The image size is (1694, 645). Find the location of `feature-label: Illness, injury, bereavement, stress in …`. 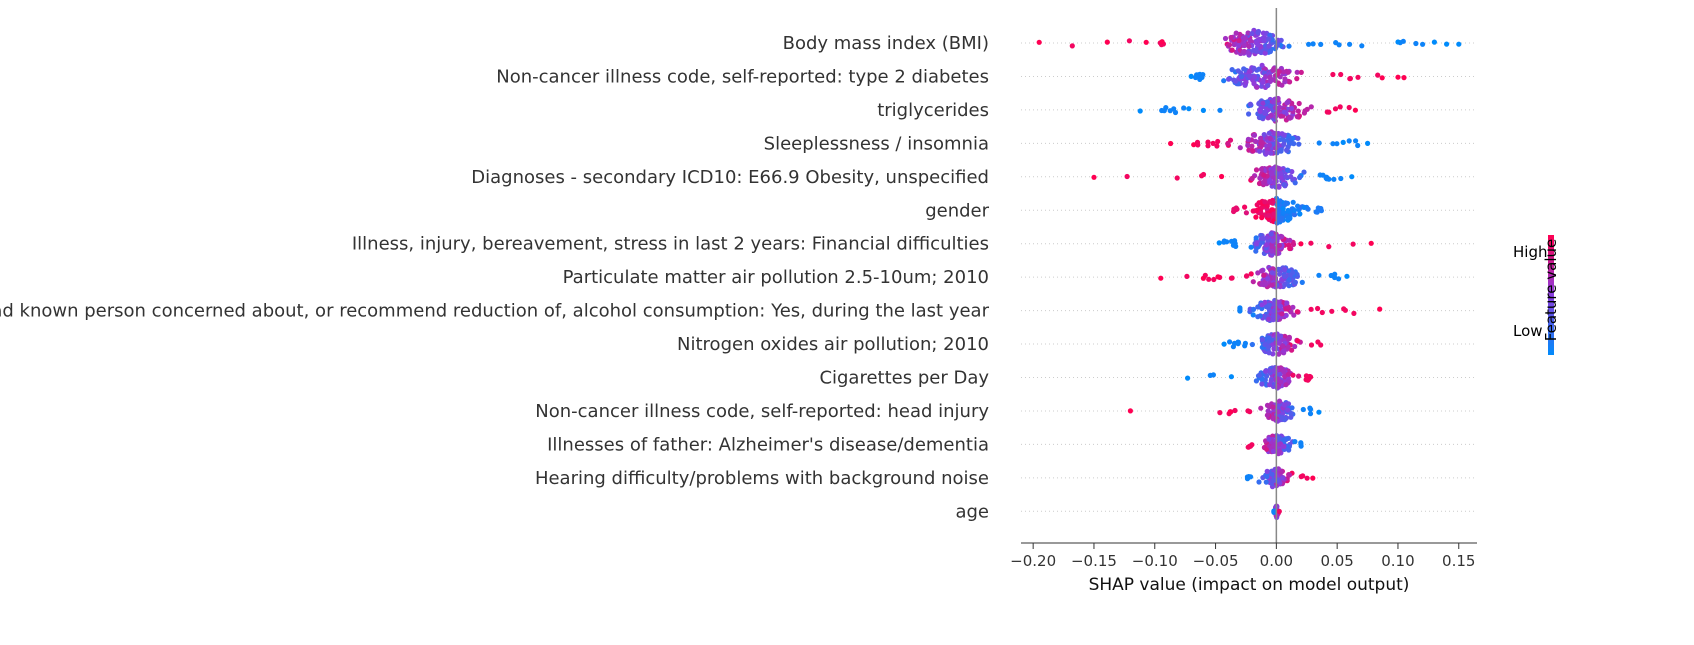

feature-label: Illness, injury, bereavement, stress in … is located at coordinates (670, 244).